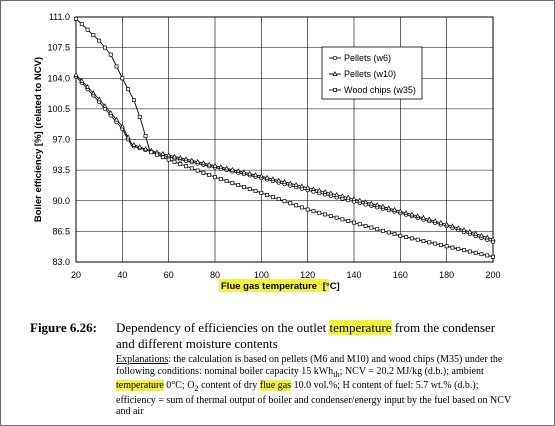 Image resolution: width=555 pixels, height=426 pixels. Describe the element at coordinates (38, 139) in the screenshot. I see `y-axis-title: Boiler efficiency [%] (related to NCV)` at that location.